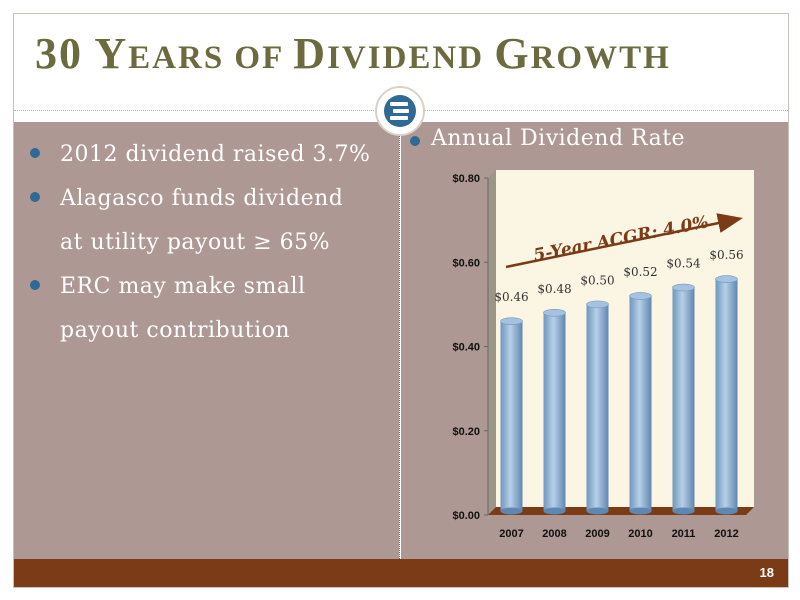 The image size is (800, 600). Describe the element at coordinates (726, 534) in the screenshot. I see `x-tick-label: 2012` at that location.